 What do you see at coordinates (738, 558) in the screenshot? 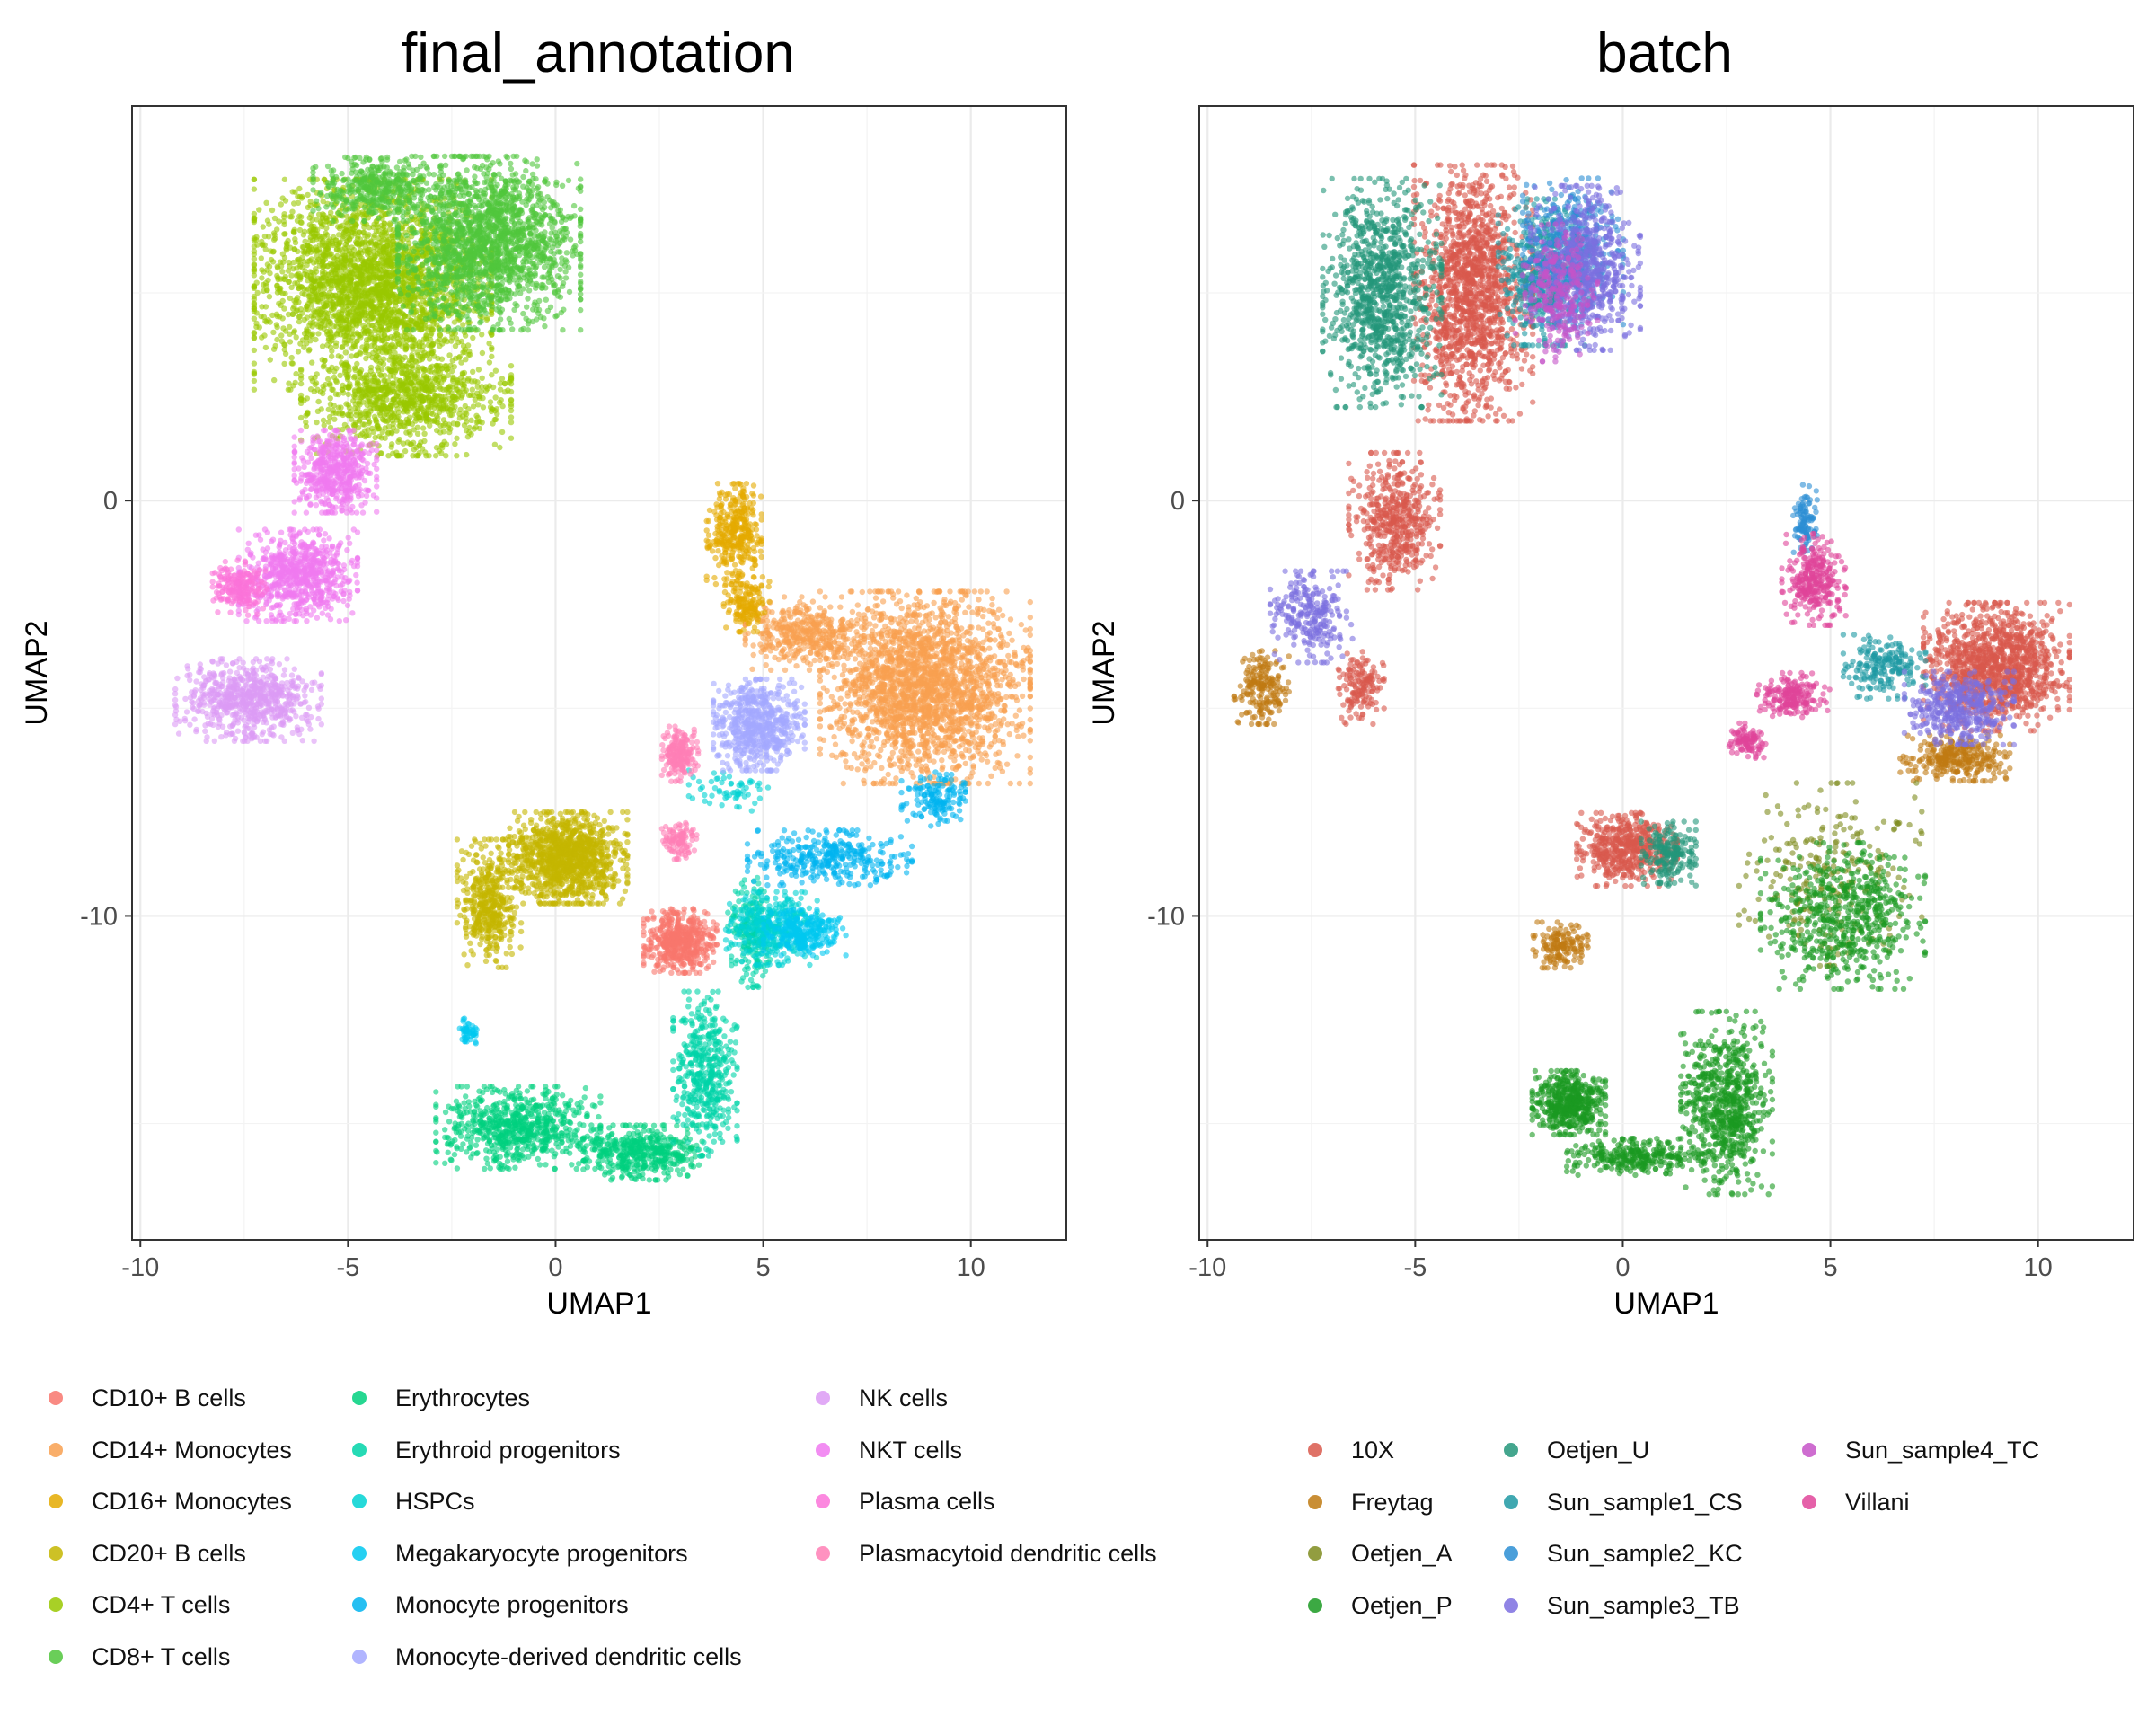
I see `series-cd16-monocytes` at bounding box center [738, 558].